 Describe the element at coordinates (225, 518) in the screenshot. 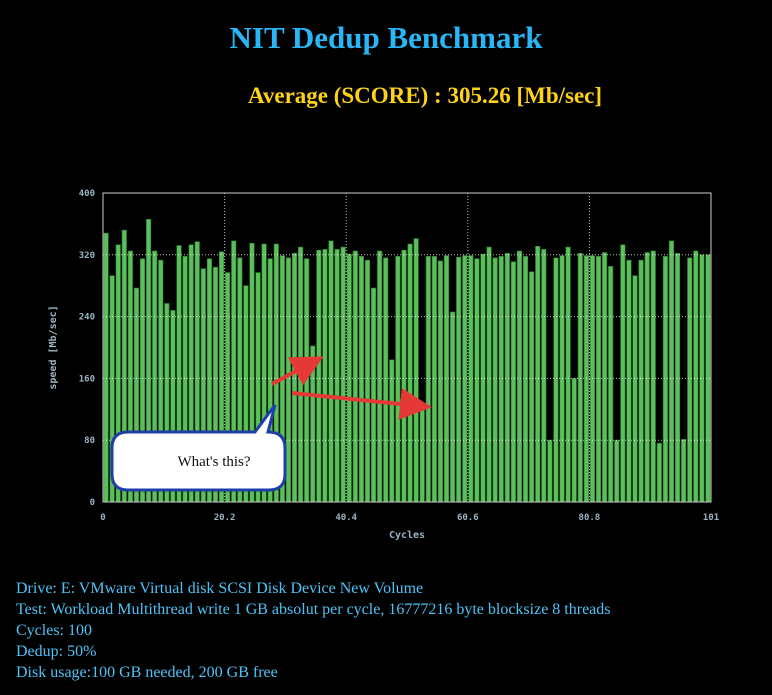

I see `x-tick-label: 20.2` at that location.